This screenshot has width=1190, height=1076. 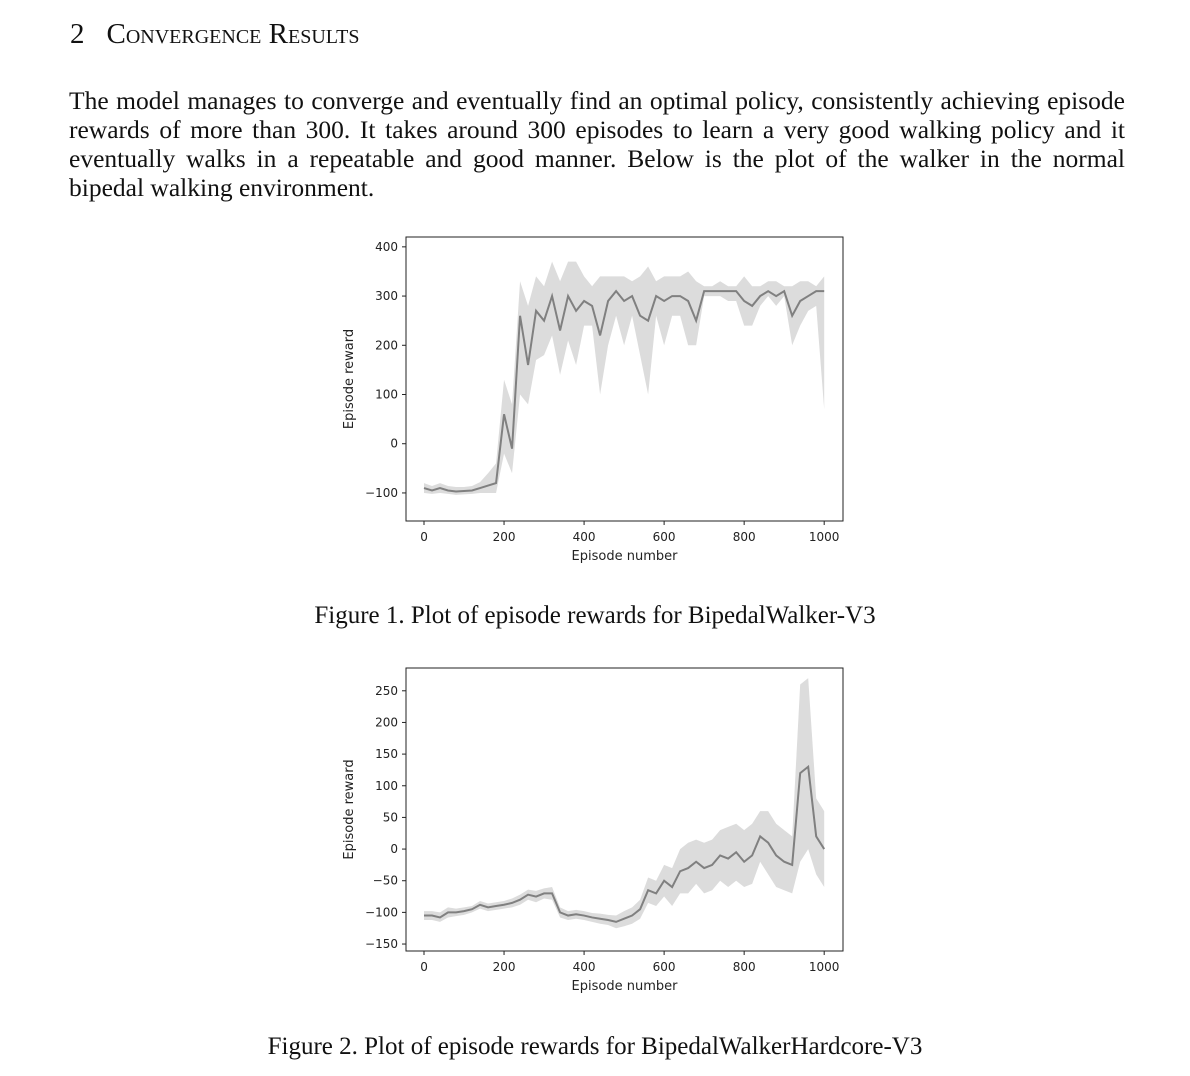 I want to click on y-tick-label: 50, so click(x=390, y=817).